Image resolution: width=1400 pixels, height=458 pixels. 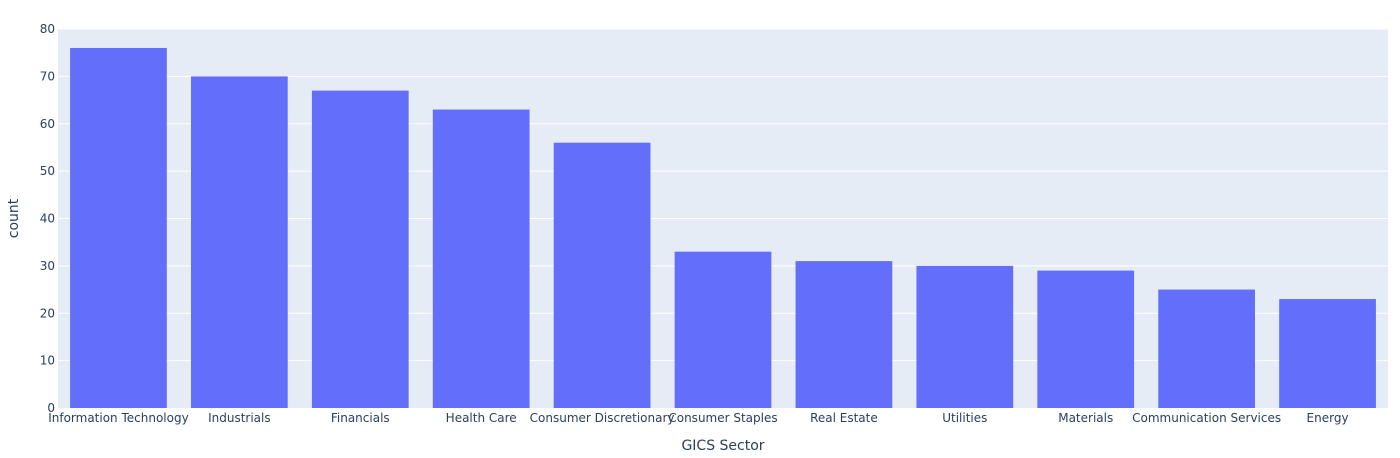 I want to click on x-tick-label: Industrials, so click(x=239, y=418).